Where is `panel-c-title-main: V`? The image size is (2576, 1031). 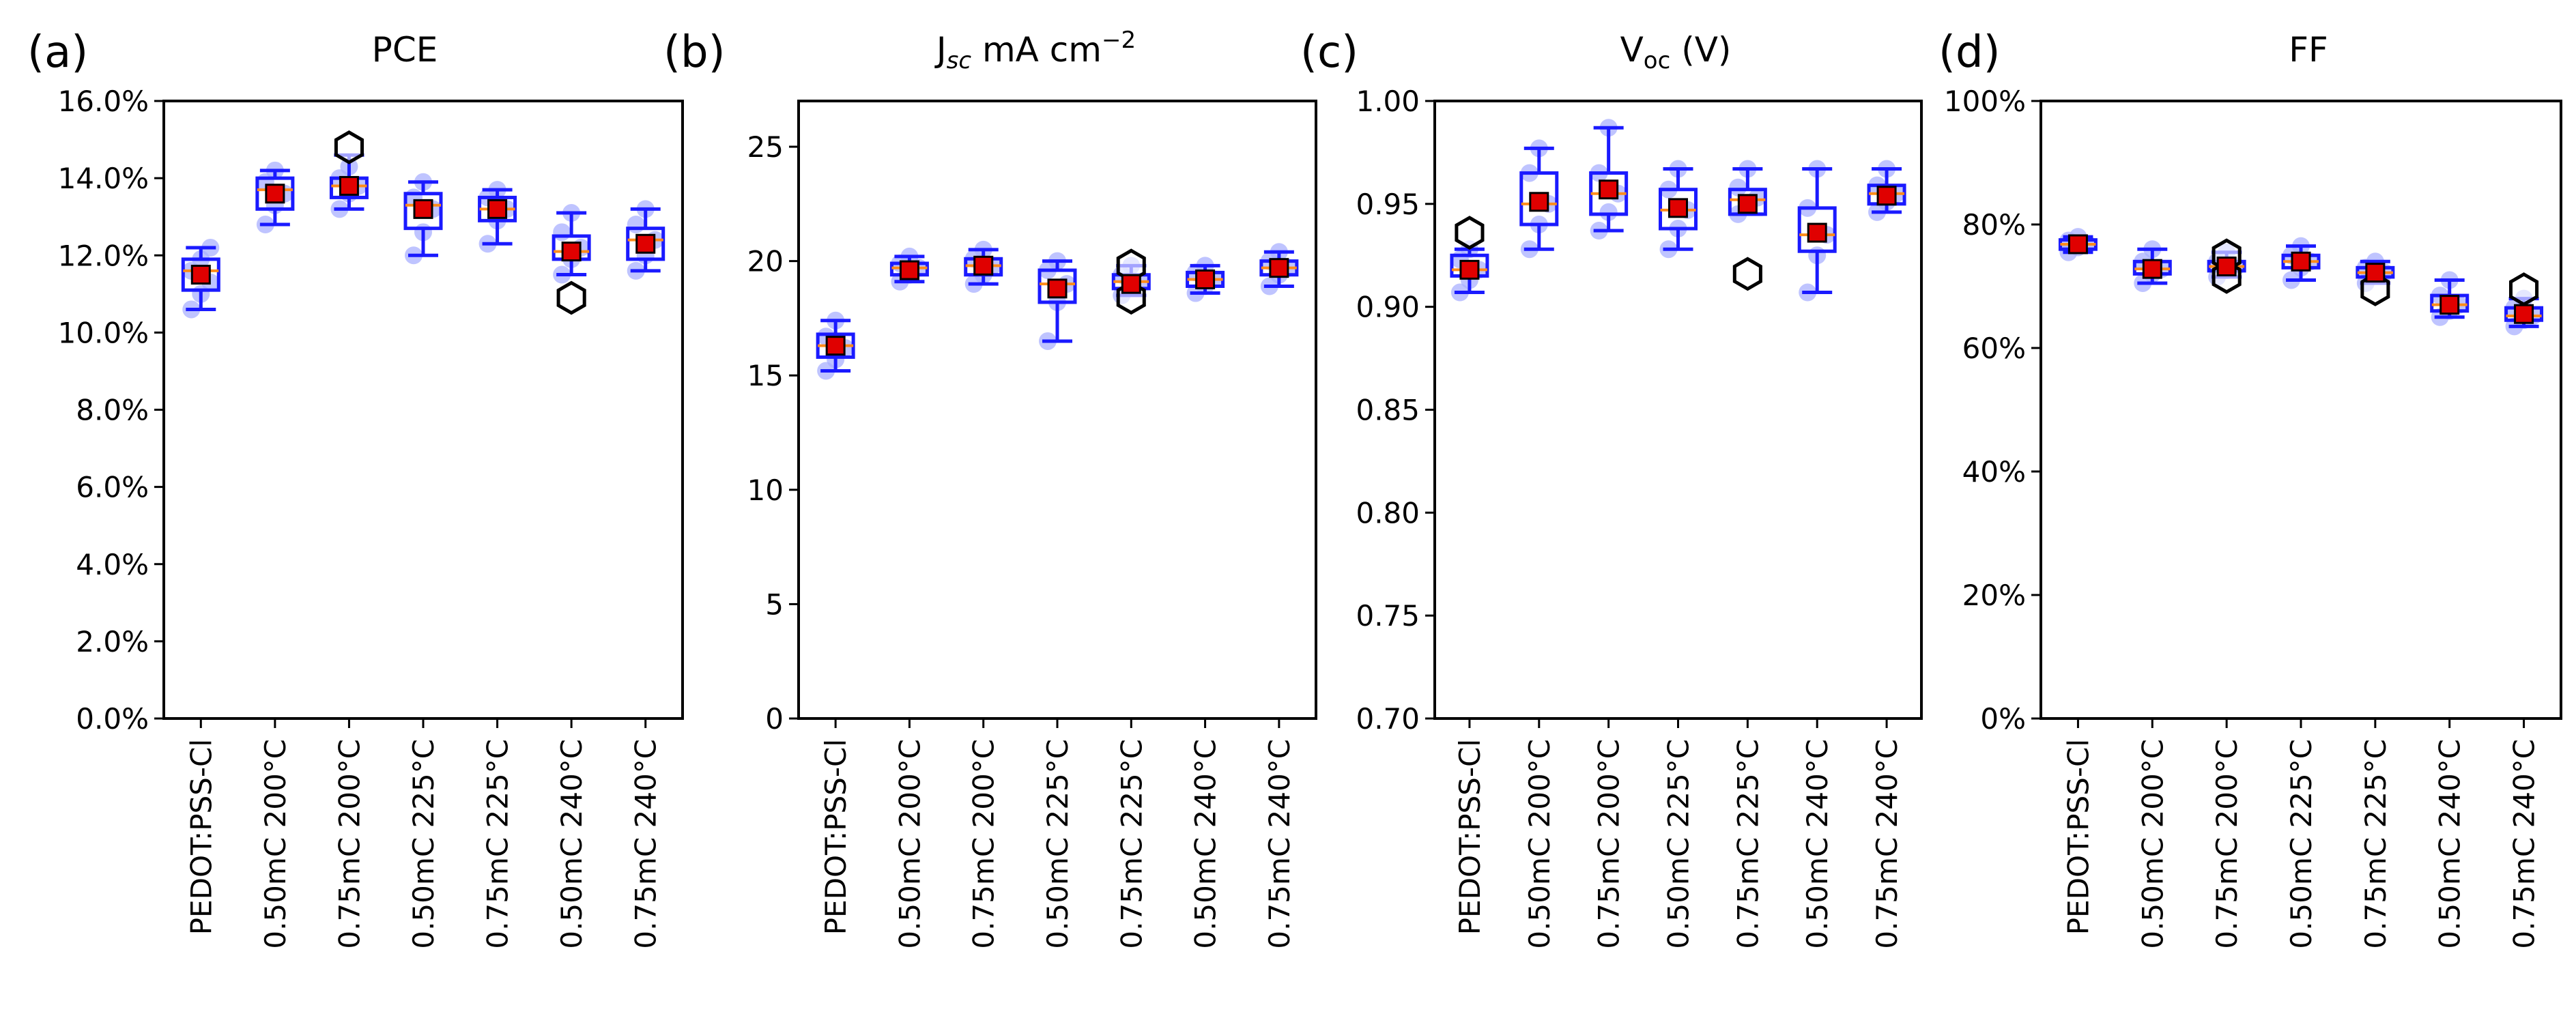 panel-c-title-main: V is located at coordinates (1632, 50).